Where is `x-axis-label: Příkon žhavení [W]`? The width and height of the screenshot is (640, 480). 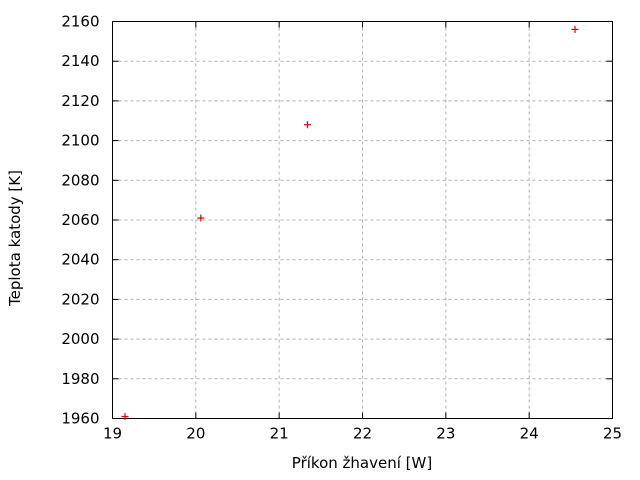
x-axis-label: Příkon žhavení [W] is located at coordinates (362, 463).